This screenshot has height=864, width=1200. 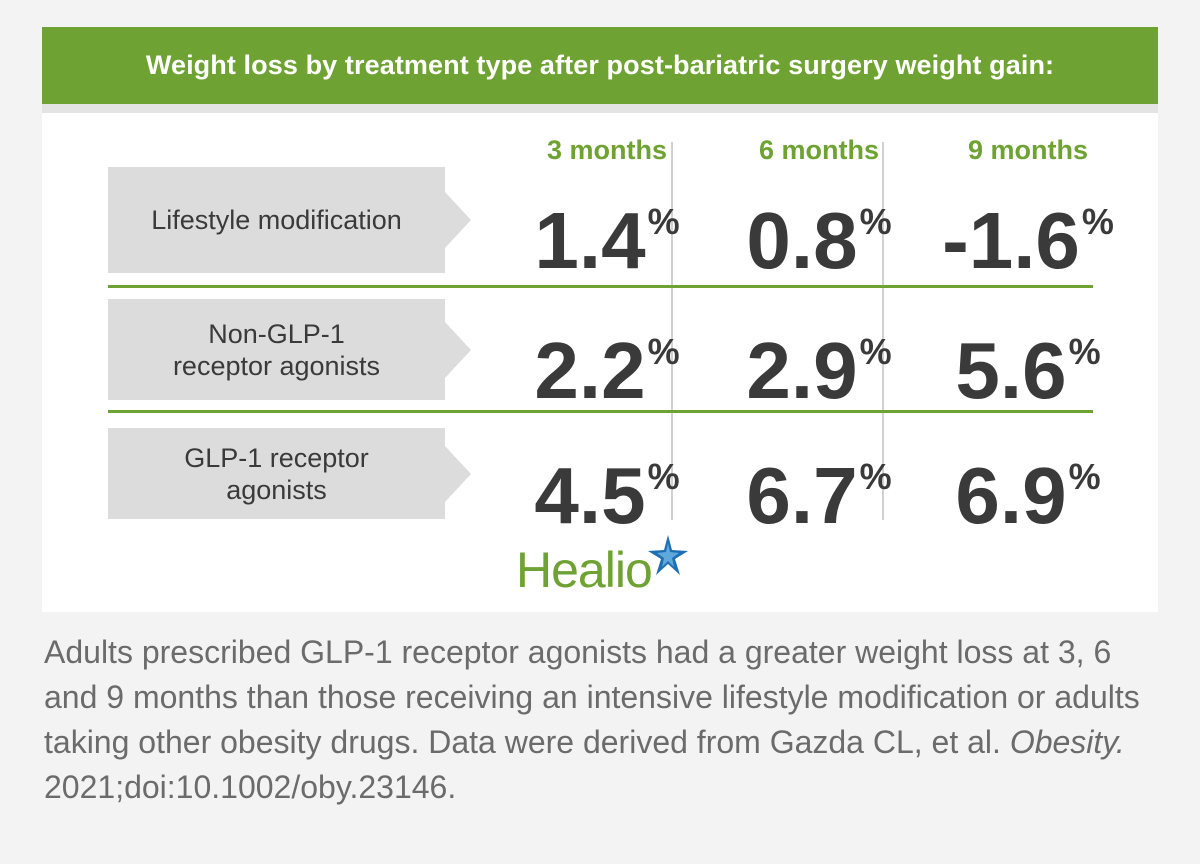 I want to click on value-glp1-3-months: 4.5%, so click(x=607, y=486).